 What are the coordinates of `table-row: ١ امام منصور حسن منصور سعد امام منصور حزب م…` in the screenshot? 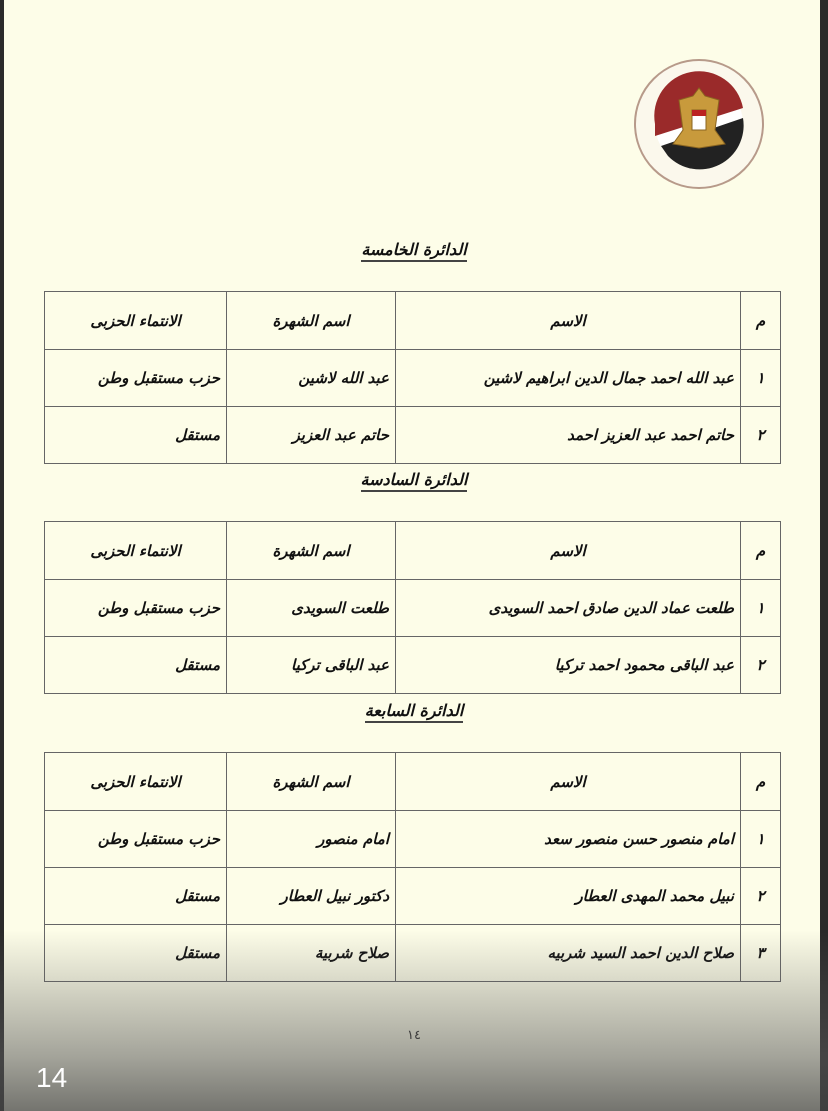 It's located at (412, 839).